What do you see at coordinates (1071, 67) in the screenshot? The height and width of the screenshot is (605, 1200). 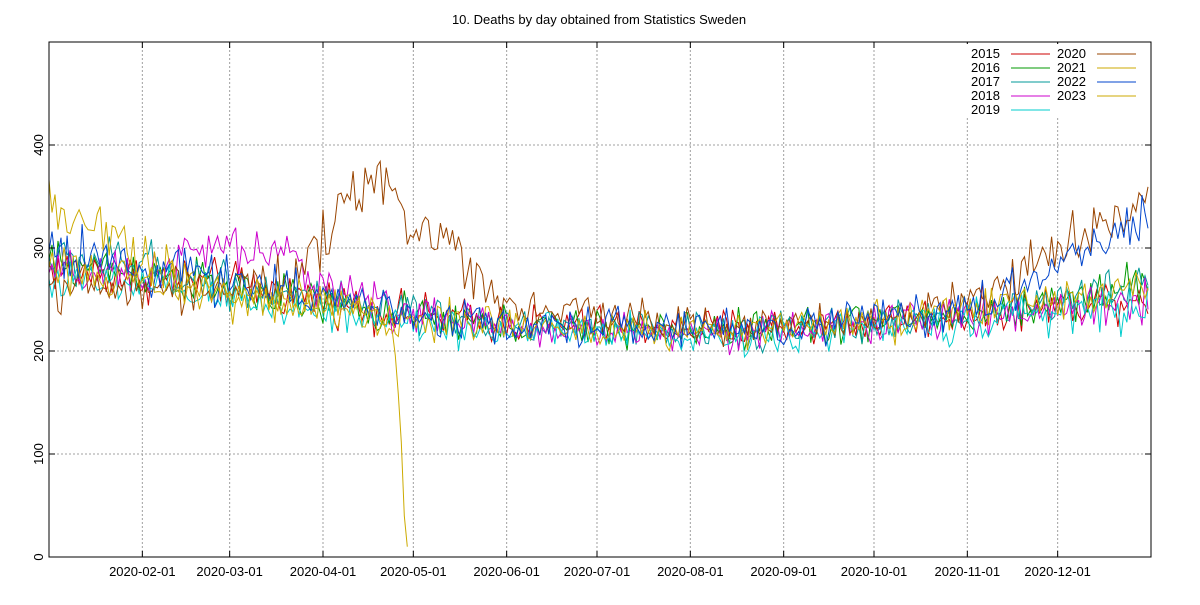 I see `legend-label-2021: 2021` at bounding box center [1071, 67].